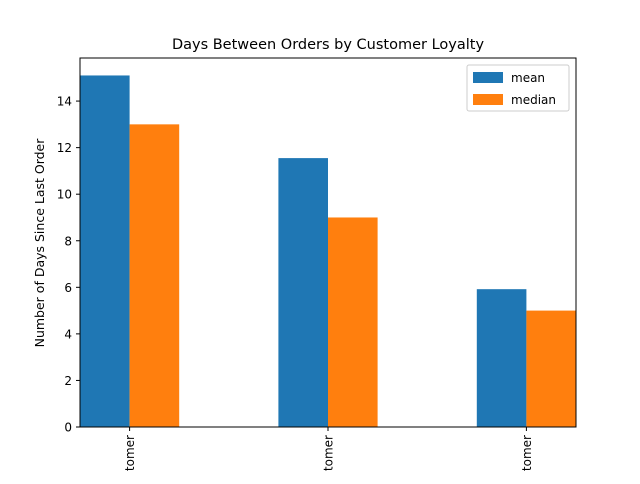 The height and width of the screenshot is (484, 640). What do you see at coordinates (64, 102) in the screenshot?
I see `y-tick-label-7: 14` at bounding box center [64, 102].